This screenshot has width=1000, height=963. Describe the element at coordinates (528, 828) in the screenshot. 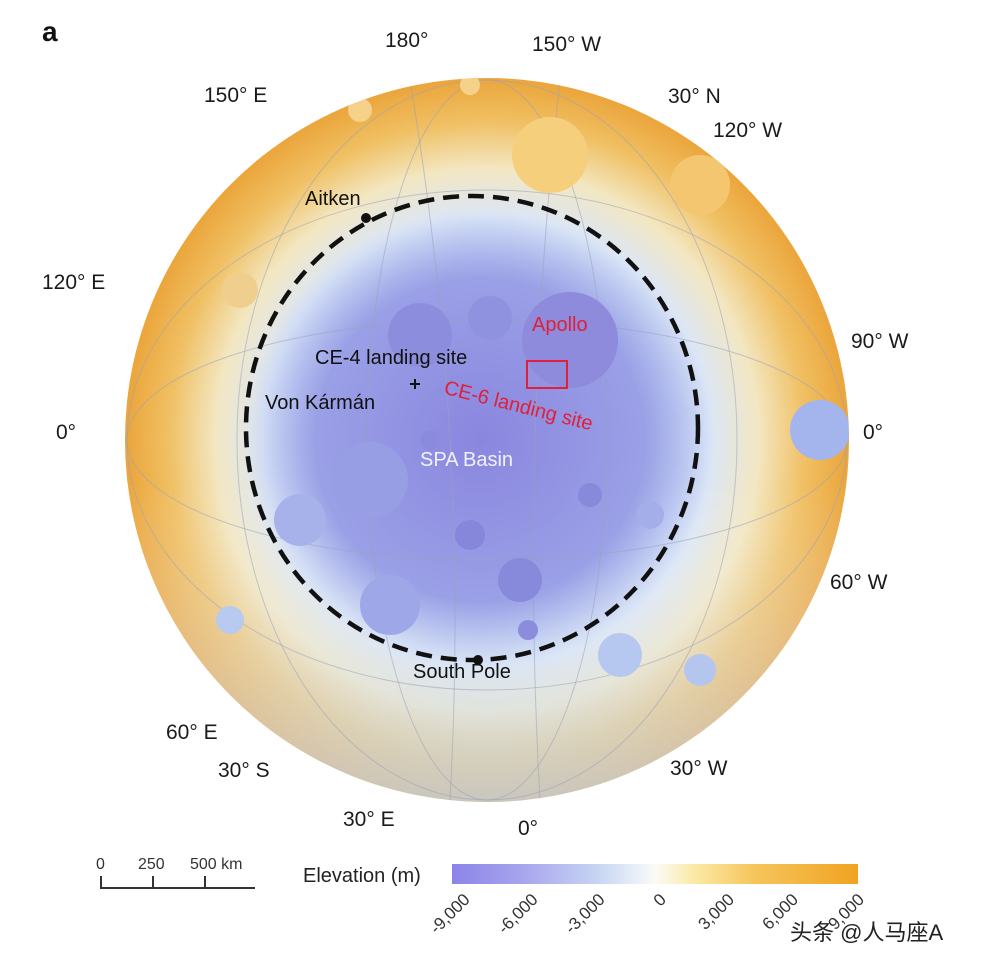

I see `lon-label-0-bottom: 0°` at that location.